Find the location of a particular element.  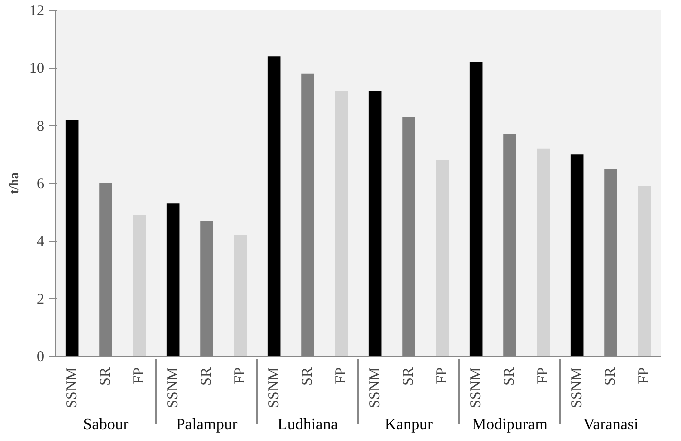

x-tick-label: Ludhiana is located at coordinates (308, 425).